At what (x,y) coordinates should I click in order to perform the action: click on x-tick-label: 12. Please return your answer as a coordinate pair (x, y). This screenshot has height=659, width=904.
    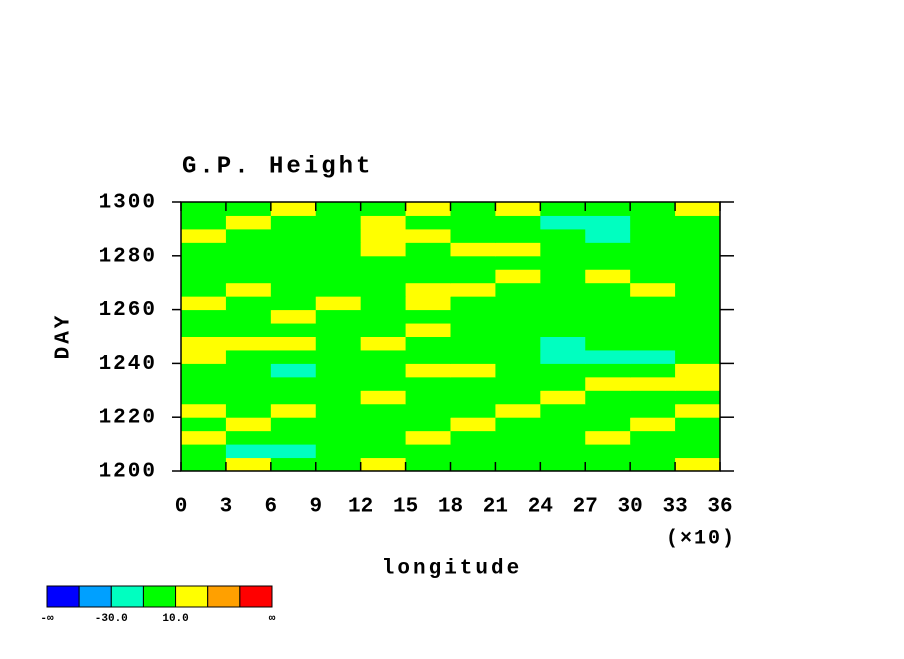
    Looking at the image, I should click on (360, 507).